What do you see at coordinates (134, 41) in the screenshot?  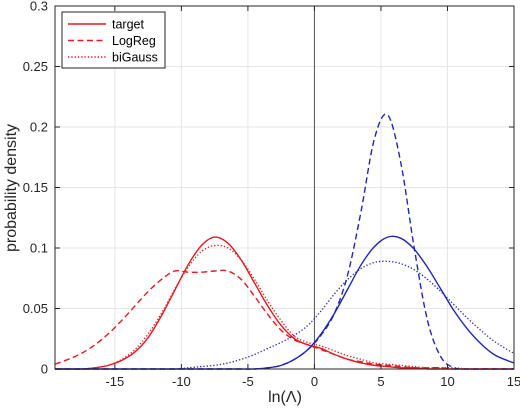 I see `legend-label: LogReg` at bounding box center [134, 41].